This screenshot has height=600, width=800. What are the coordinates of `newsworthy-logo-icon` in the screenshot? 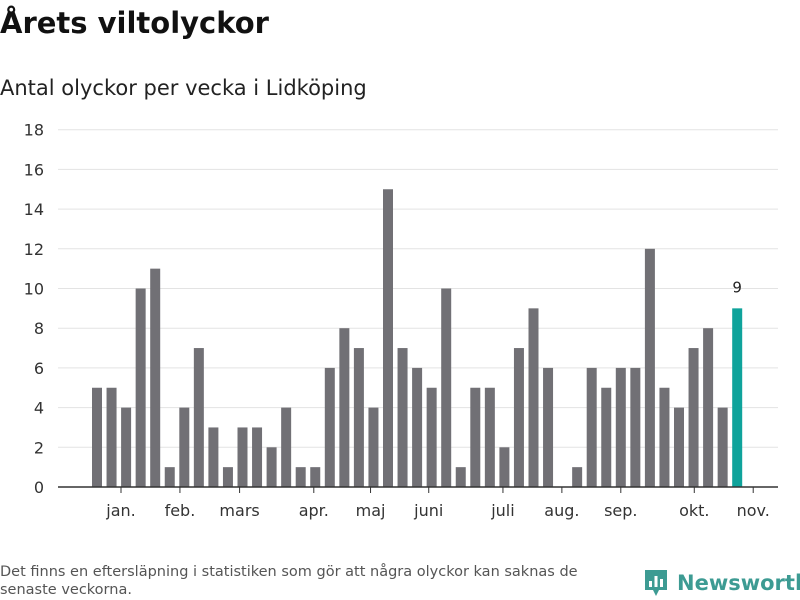 It's located at (656, 583).